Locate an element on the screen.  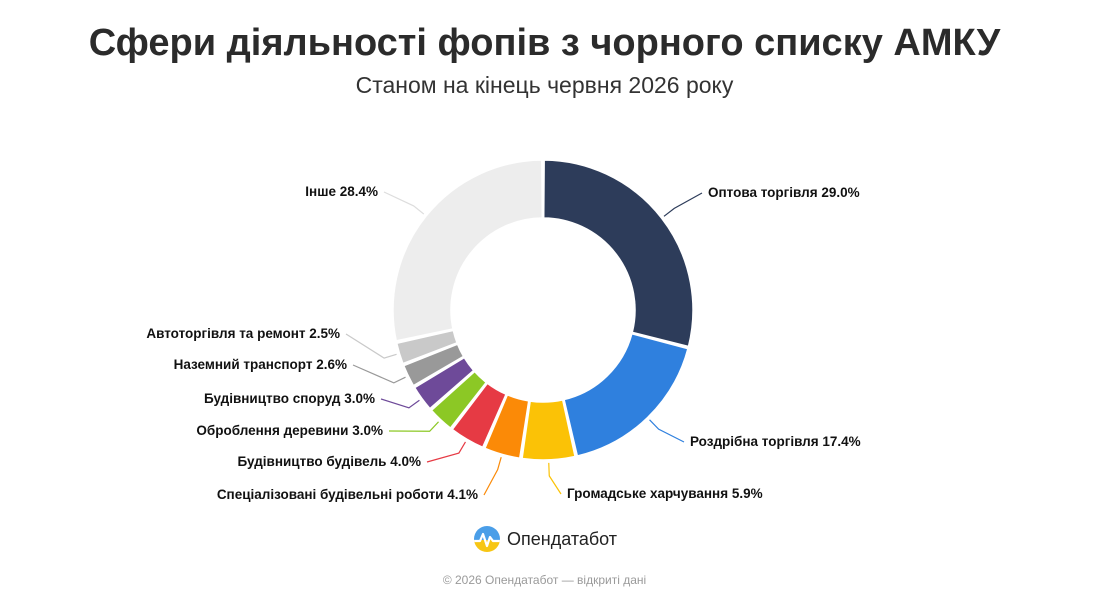
brand-name: Опендатабот is located at coordinates (562, 538).